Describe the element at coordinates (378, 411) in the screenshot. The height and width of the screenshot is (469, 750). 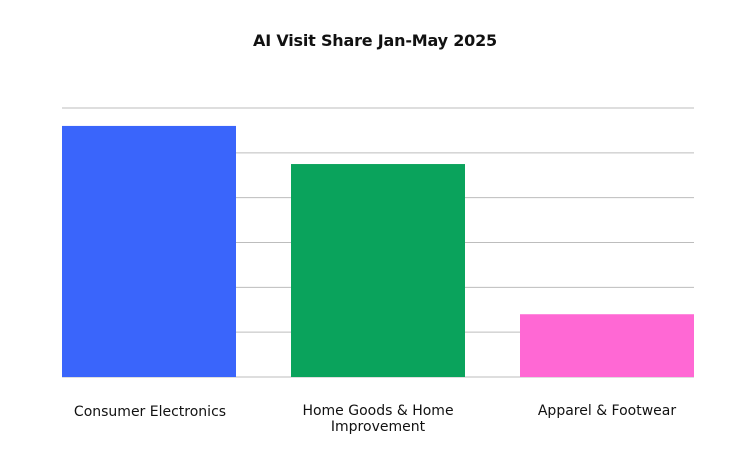
I see `category-label-line: Home Goods & Home` at that location.